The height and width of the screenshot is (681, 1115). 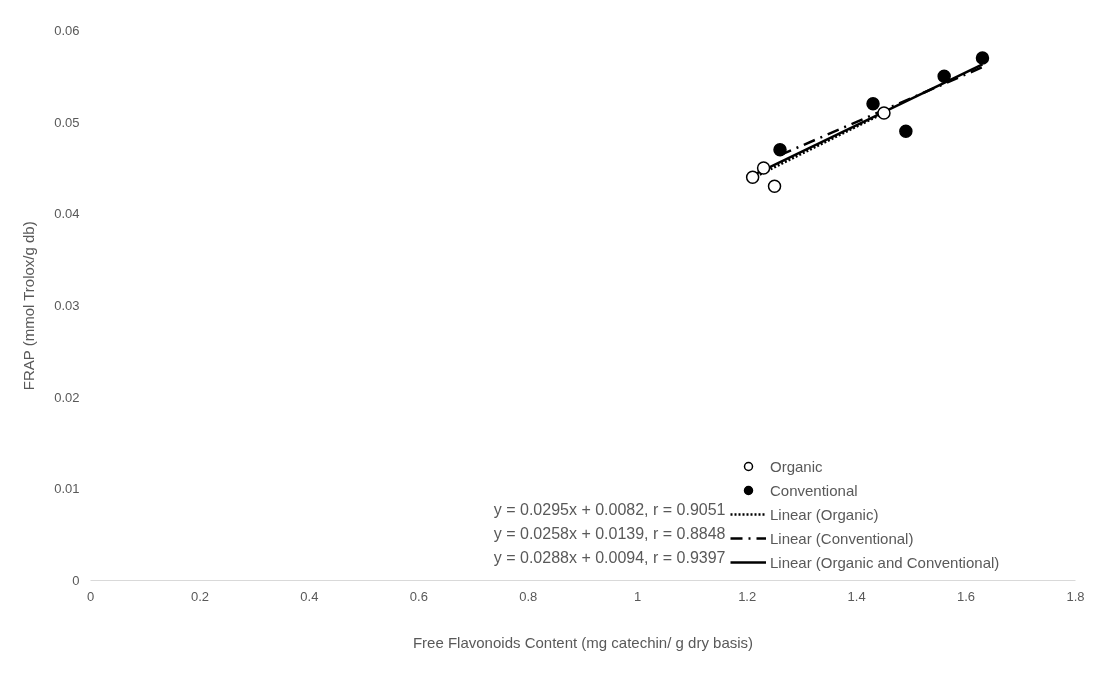 I want to click on x-tick-label: 0.4, so click(x=309, y=596).